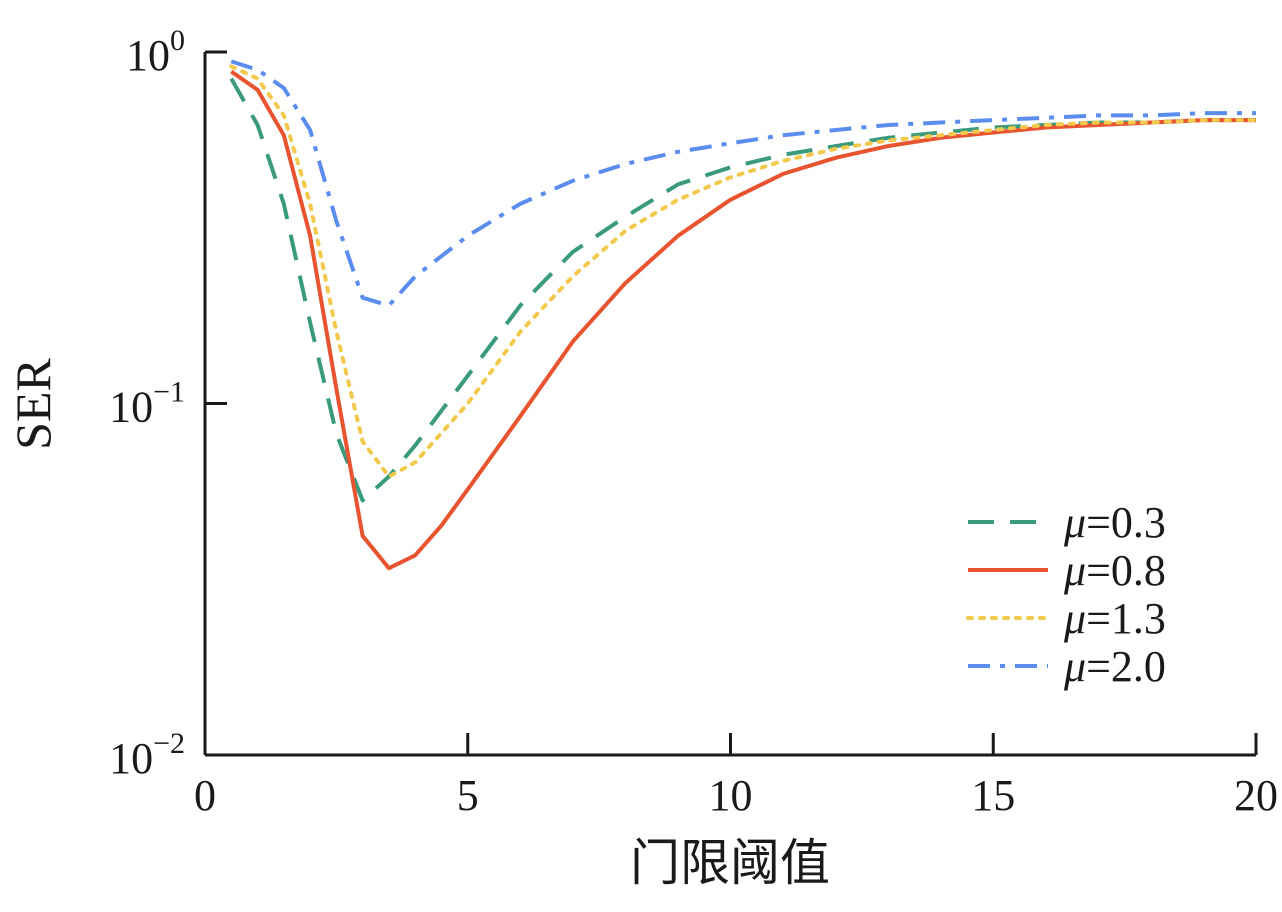  I want to click on x-tick-label: 10, so click(731, 795).